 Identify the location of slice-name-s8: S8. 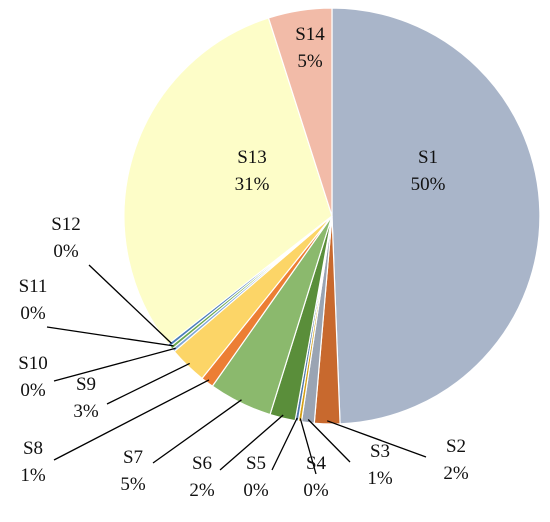
(33, 448).